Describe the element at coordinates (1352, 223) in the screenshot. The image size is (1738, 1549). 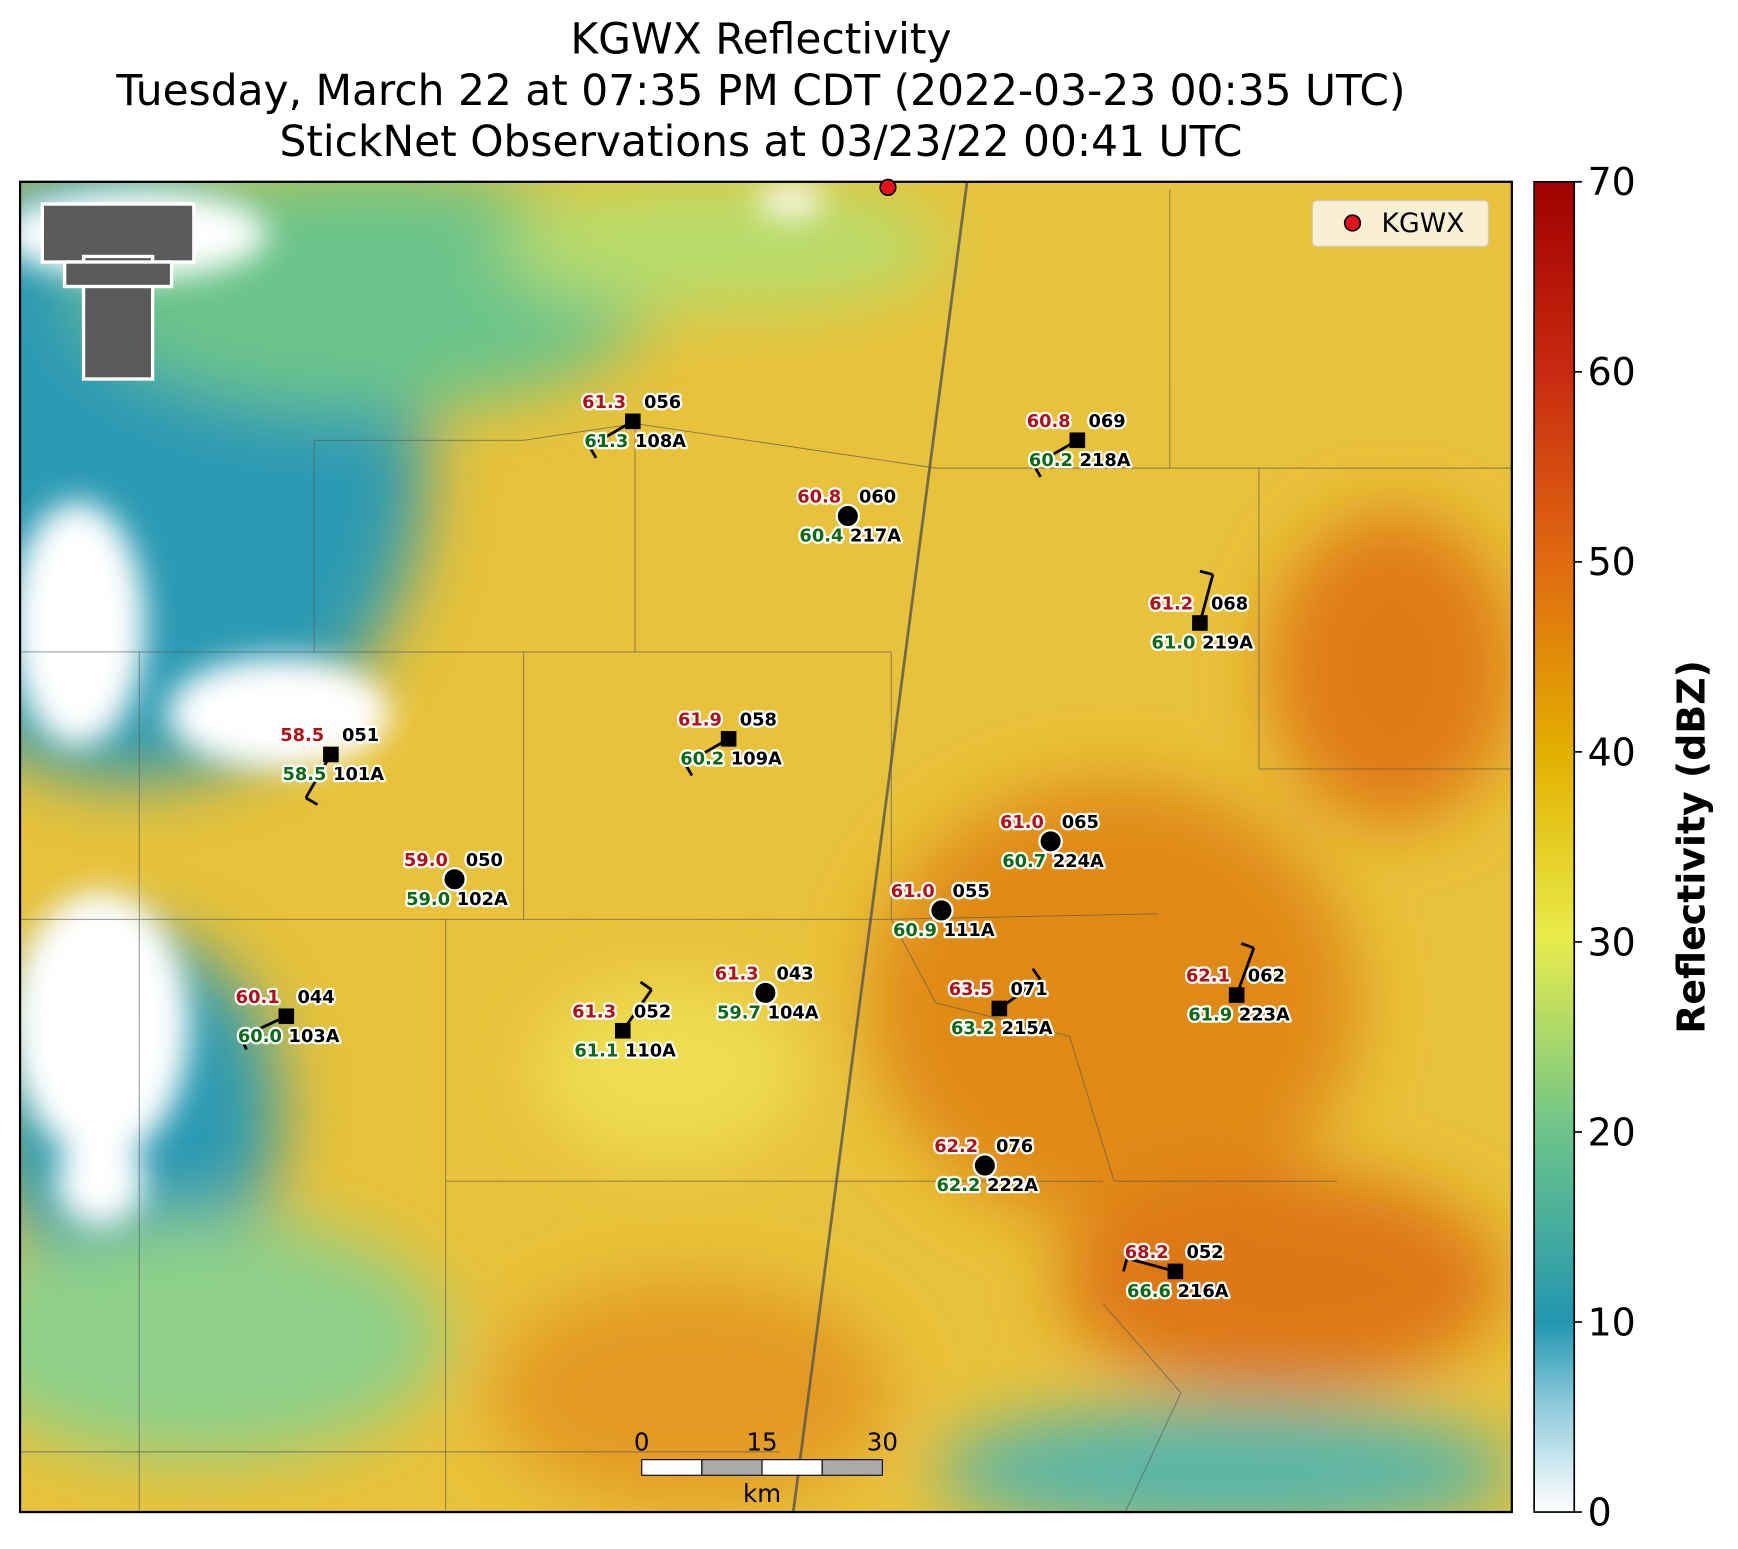
I see `legend-marker` at that location.